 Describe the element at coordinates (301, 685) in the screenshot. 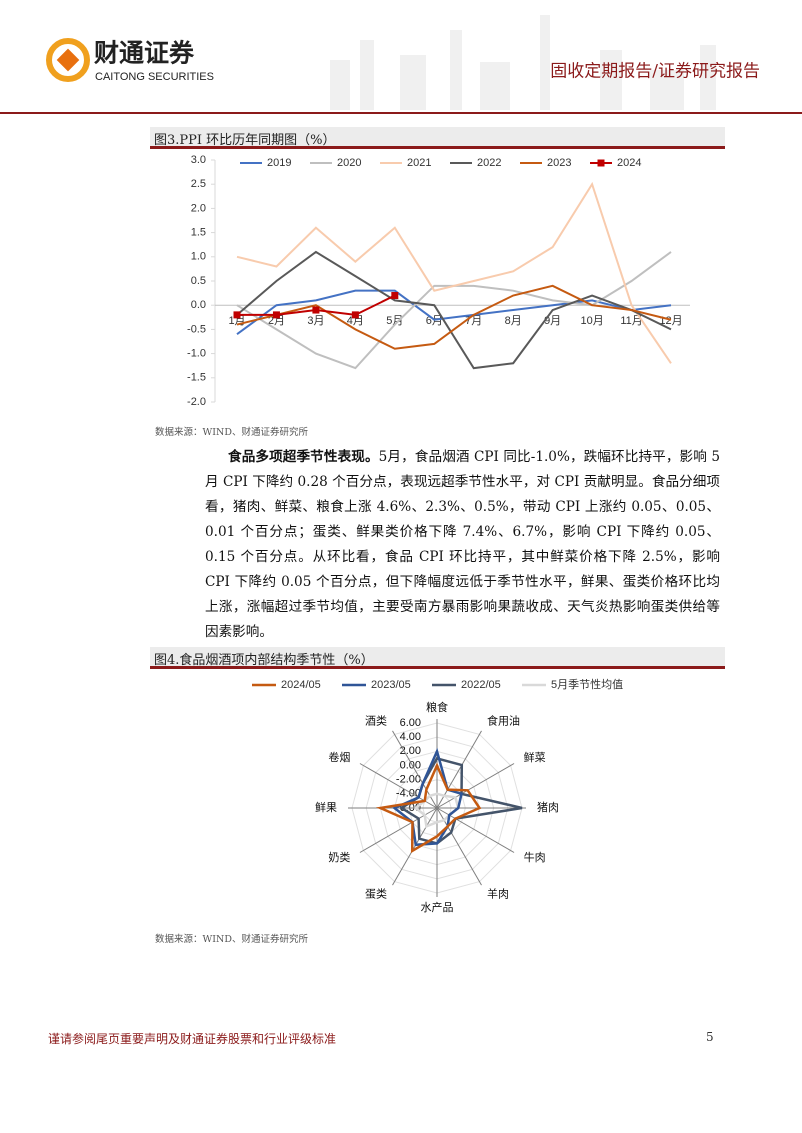

I see `legend-label: 2024/05` at that location.